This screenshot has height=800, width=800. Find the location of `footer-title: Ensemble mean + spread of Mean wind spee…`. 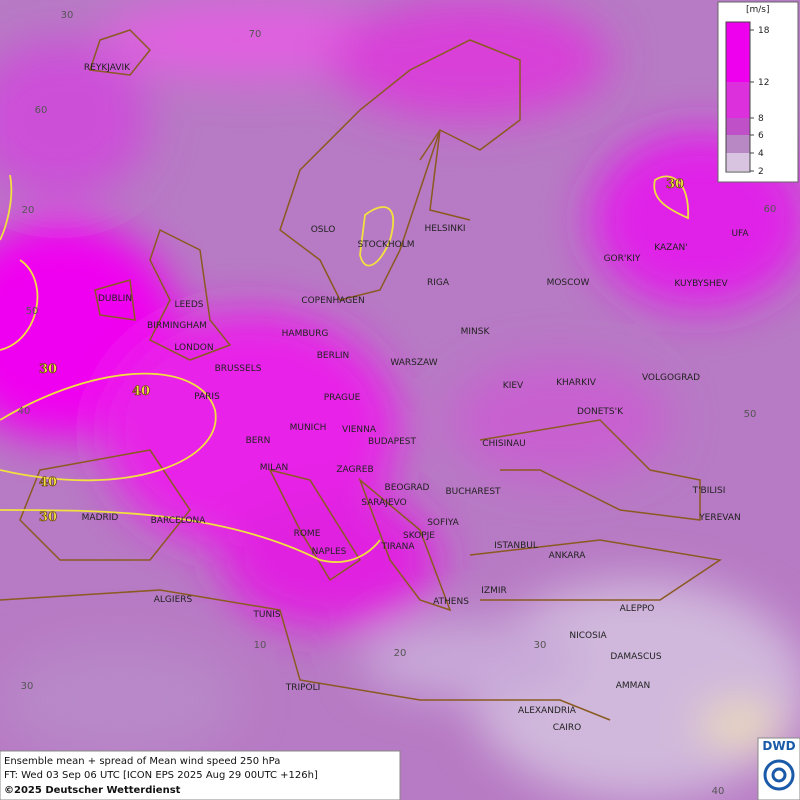

footer-title: Ensemble mean + spread of Mean wind spee… is located at coordinates (142, 761).